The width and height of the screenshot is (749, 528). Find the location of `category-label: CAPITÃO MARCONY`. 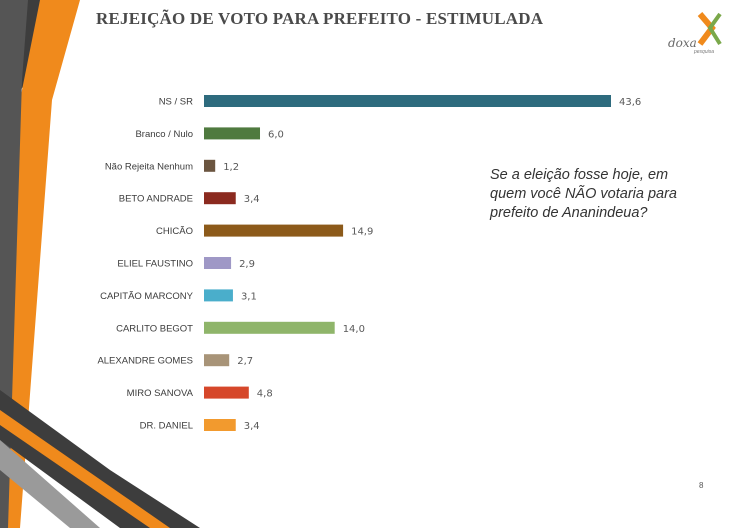

category-label: CAPITÃO MARCONY is located at coordinates (147, 296).